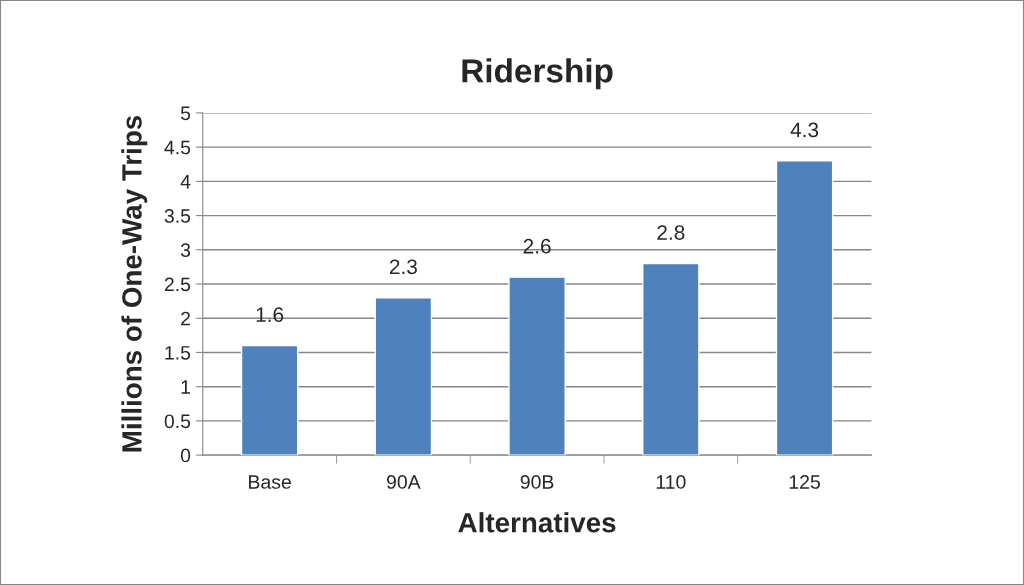 This screenshot has width=1024, height=585. What do you see at coordinates (804, 130) in the screenshot?
I see `data-label: 4.3` at bounding box center [804, 130].